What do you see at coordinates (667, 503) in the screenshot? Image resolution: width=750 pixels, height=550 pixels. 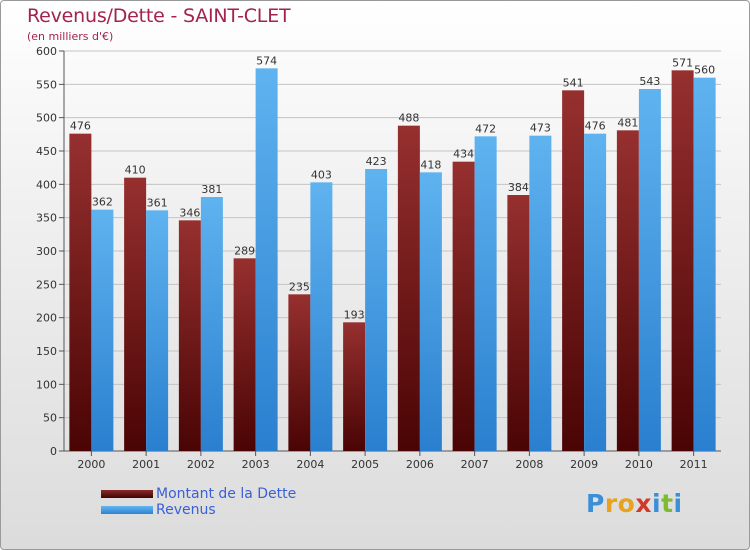 I see `logo-letter: t` at bounding box center [667, 503].